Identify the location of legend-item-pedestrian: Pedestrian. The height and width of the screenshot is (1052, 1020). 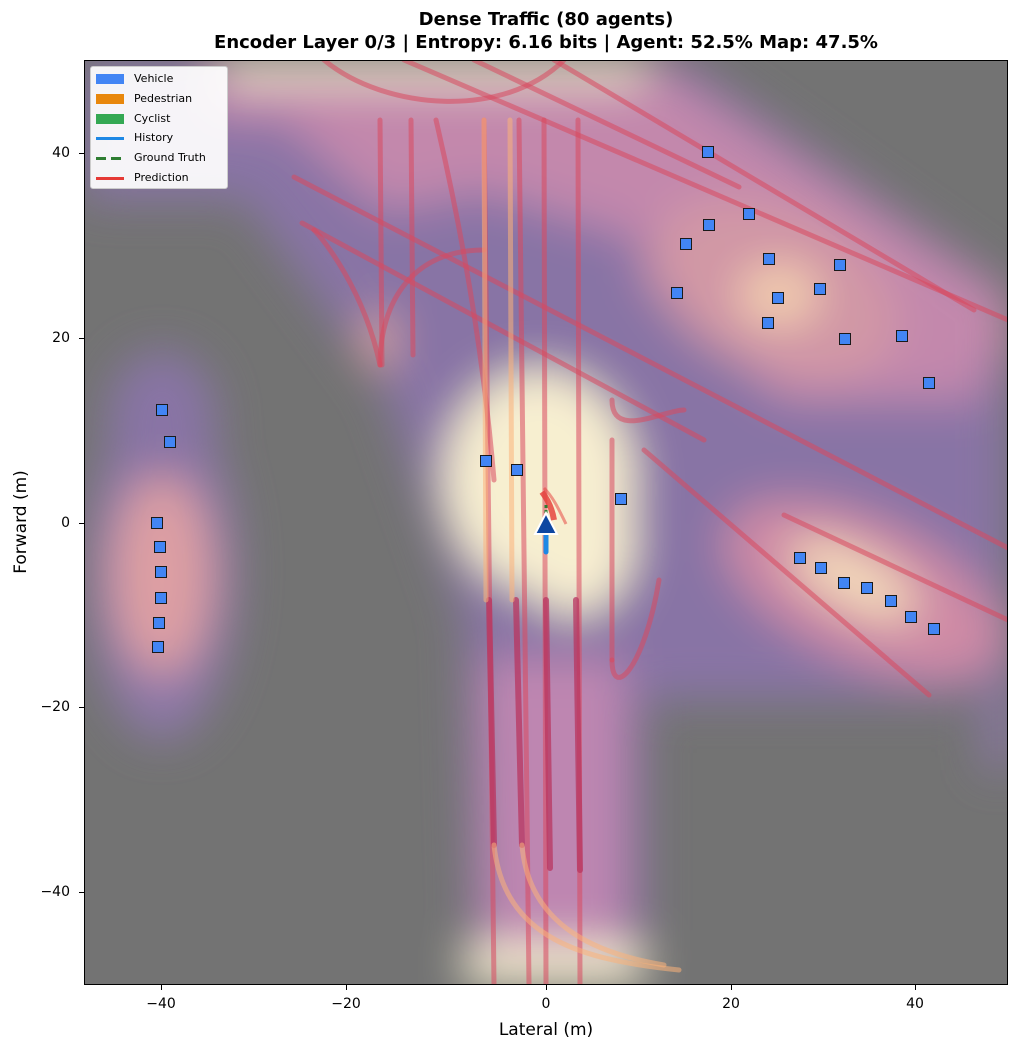
(161, 99).